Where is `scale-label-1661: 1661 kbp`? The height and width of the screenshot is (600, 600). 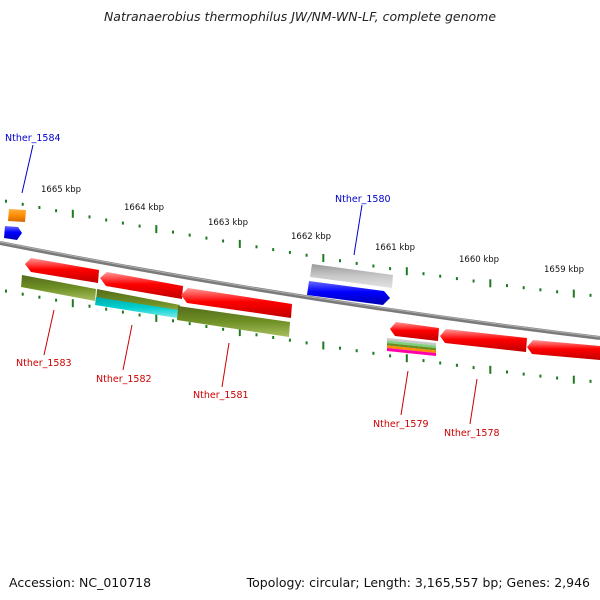 scale-label-1661: 1661 kbp is located at coordinates (395, 248).